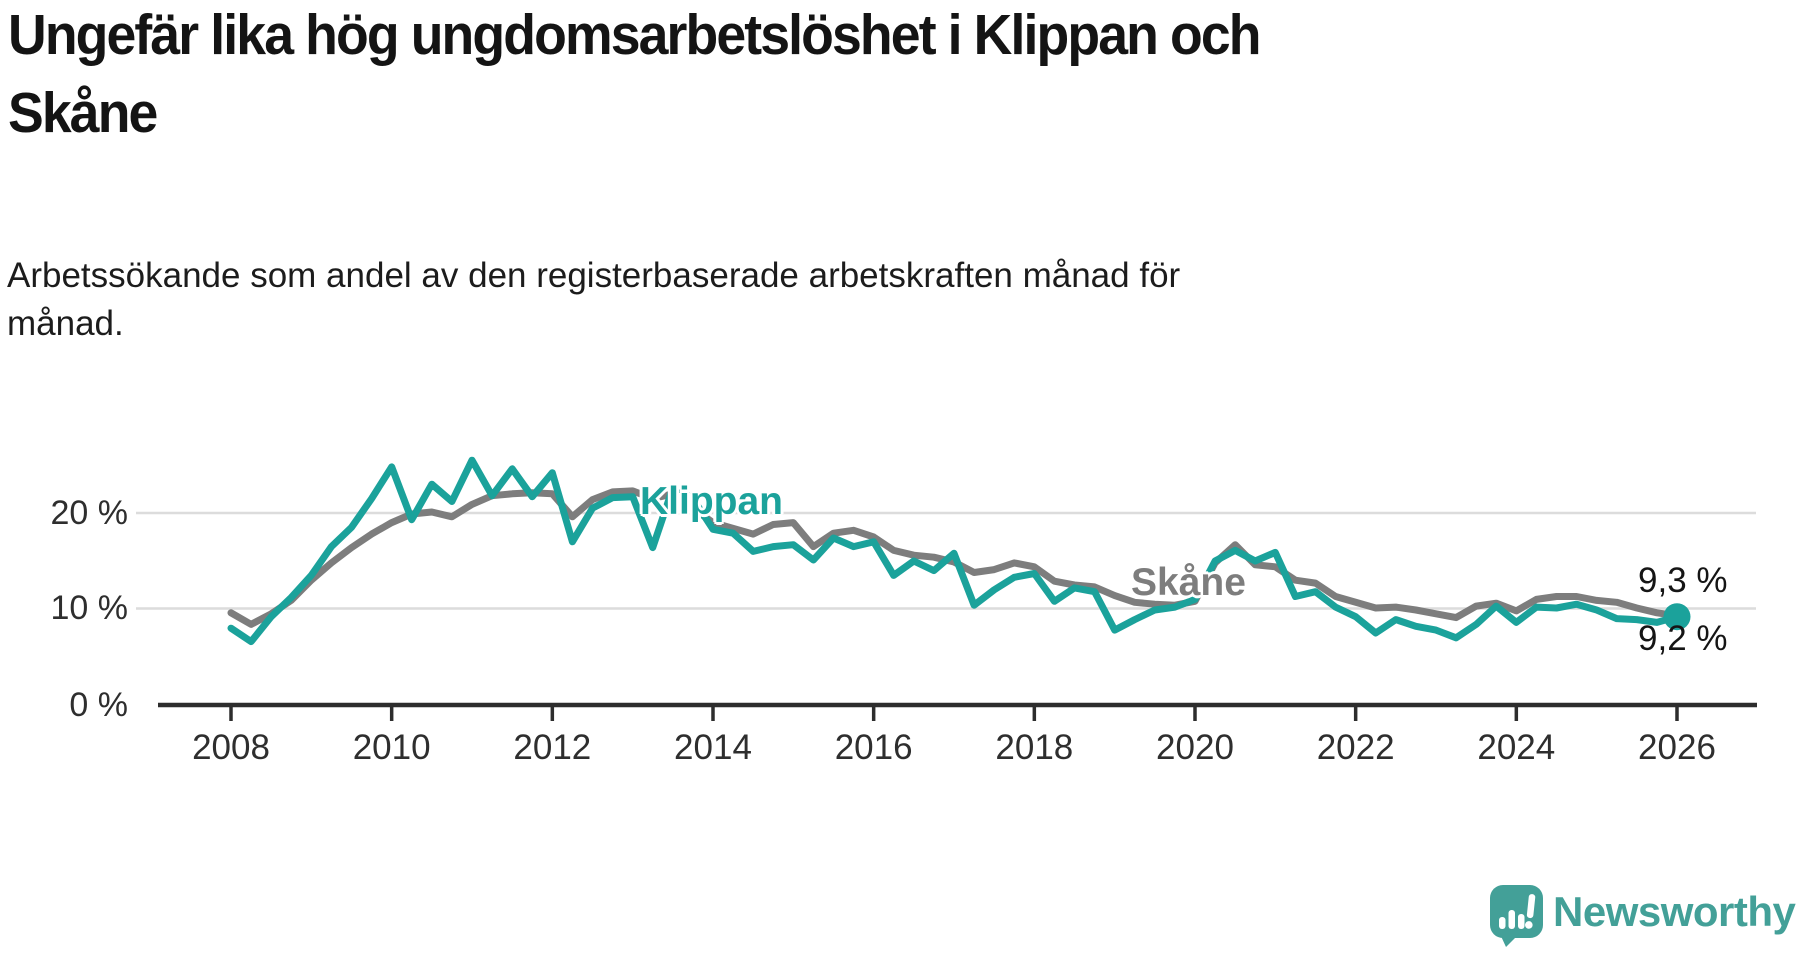 The height and width of the screenshot is (953, 1800). Describe the element at coordinates (89, 513) in the screenshot. I see `y-tick-label-20: 20 %` at that location.